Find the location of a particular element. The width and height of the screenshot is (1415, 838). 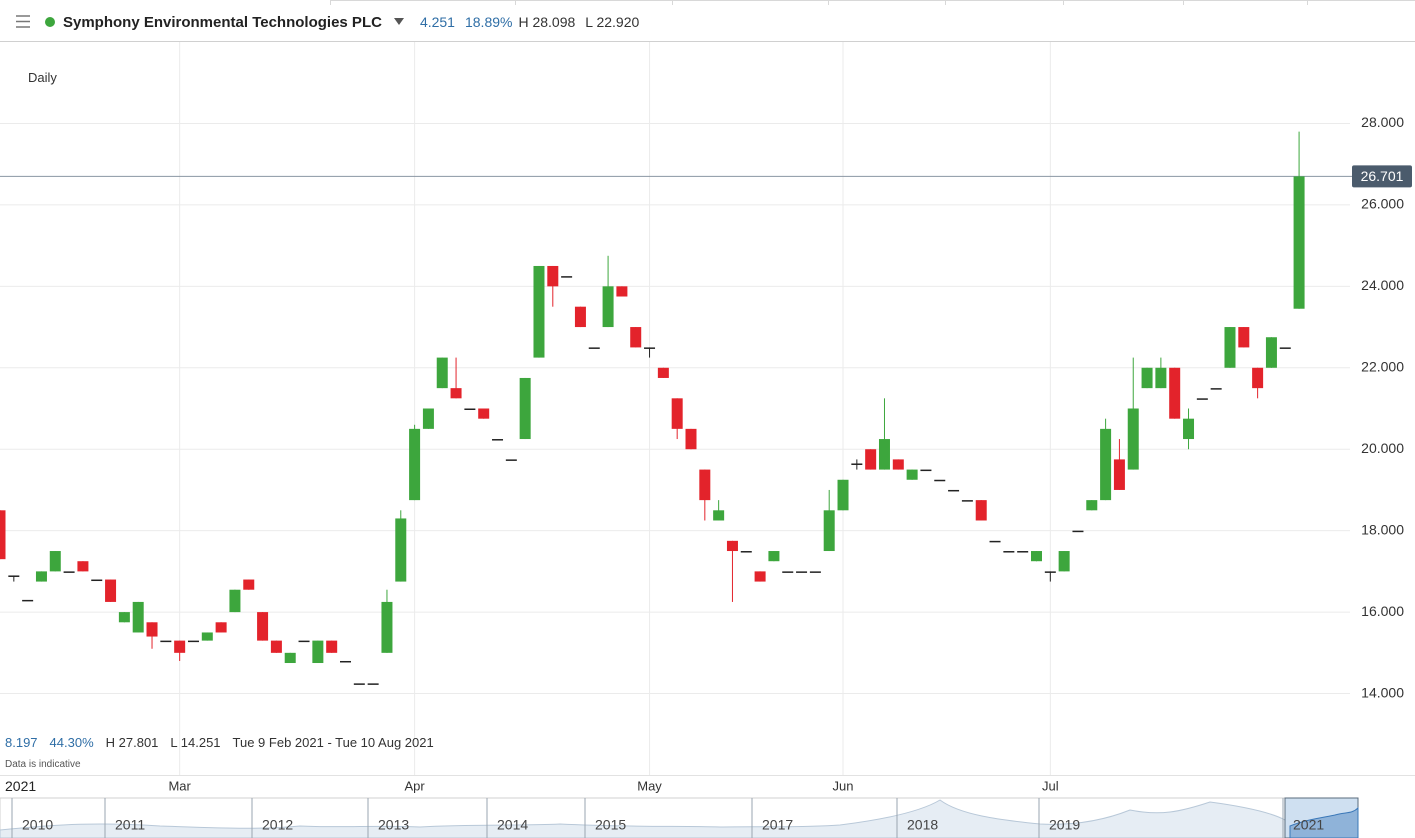

year-label: 2021 is located at coordinates (21, 786).